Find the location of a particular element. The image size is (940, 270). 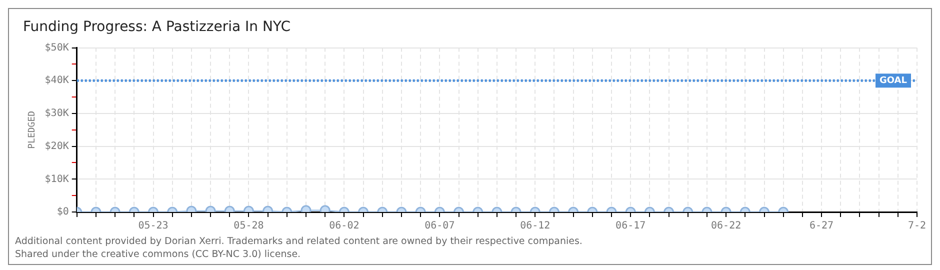

text: Additional content provided by Dorian Xerri. Trademarks and related content are owned by their respective companies. is located at coordinates (299, 241).